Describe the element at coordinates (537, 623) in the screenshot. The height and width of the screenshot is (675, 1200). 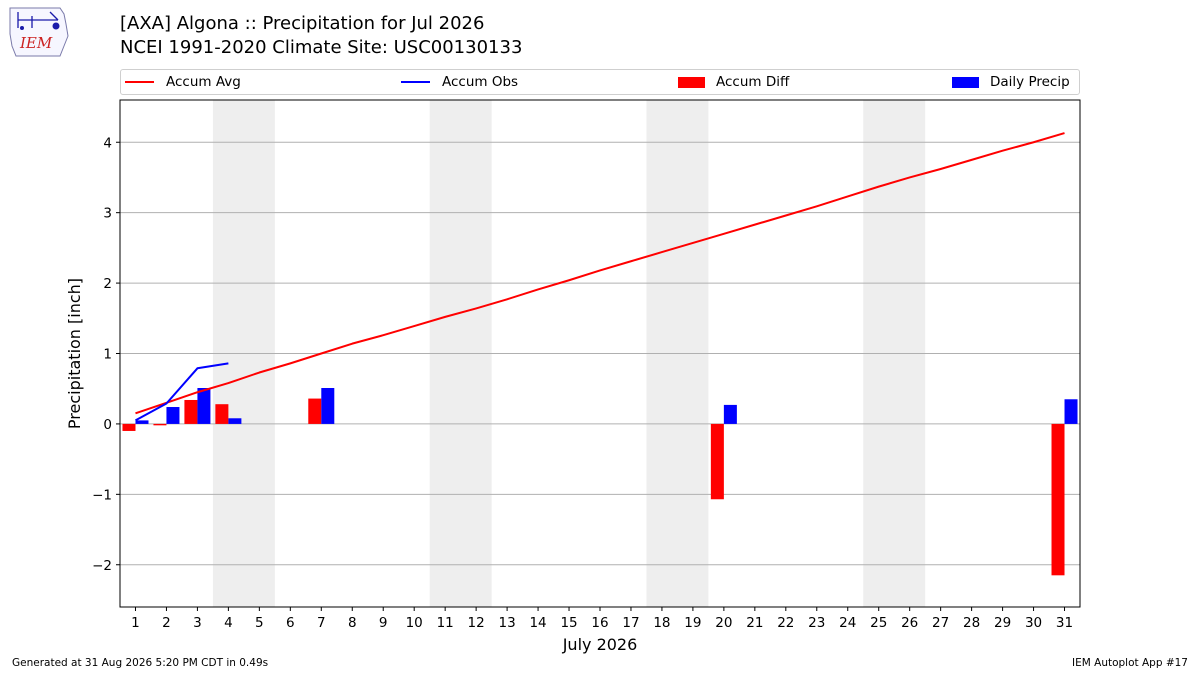
I see `x-tick-label: 14` at that location.